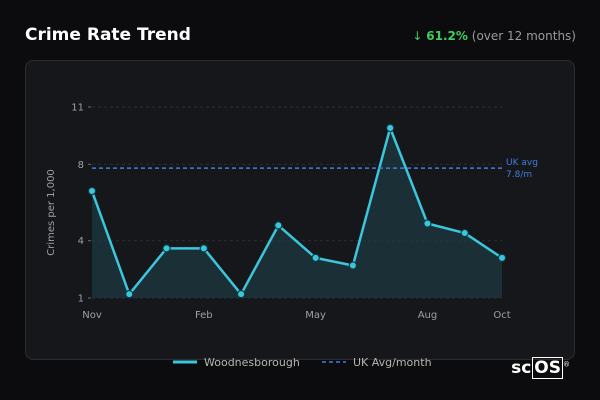 The width and height of the screenshot is (600, 400). Describe the element at coordinates (108, 35) in the screenshot. I see `page-title: Crime Rate Trend` at that location.